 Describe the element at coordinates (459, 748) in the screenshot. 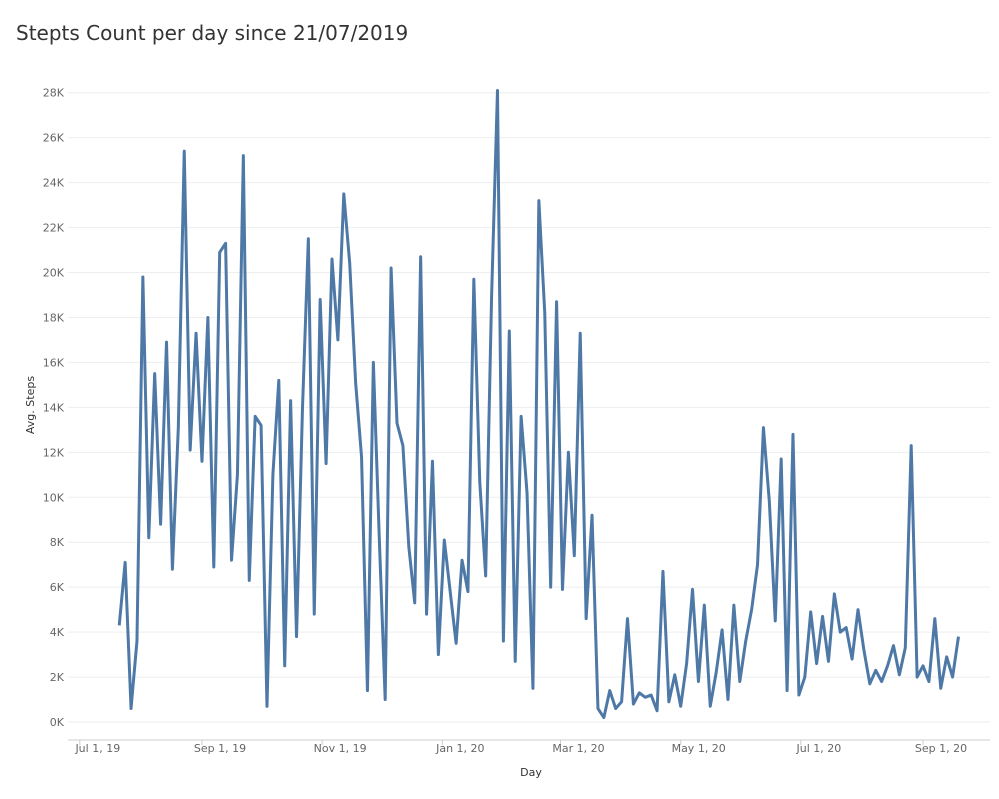

I see `x-tick-label: Jan 1, 20` at that location.